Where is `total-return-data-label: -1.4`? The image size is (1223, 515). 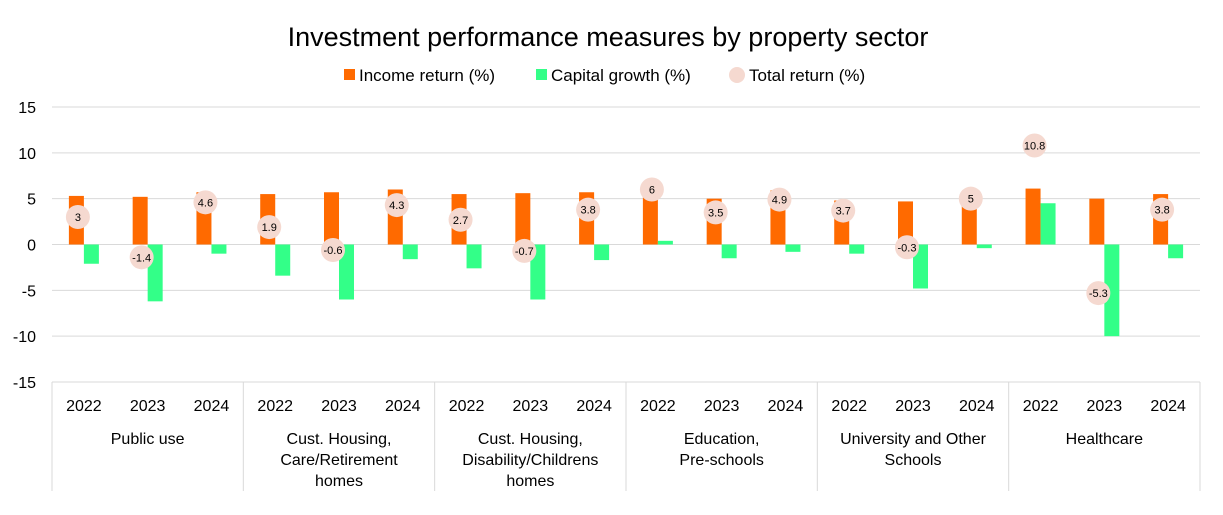 total-return-data-label: -1.4 is located at coordinates (141, 258).